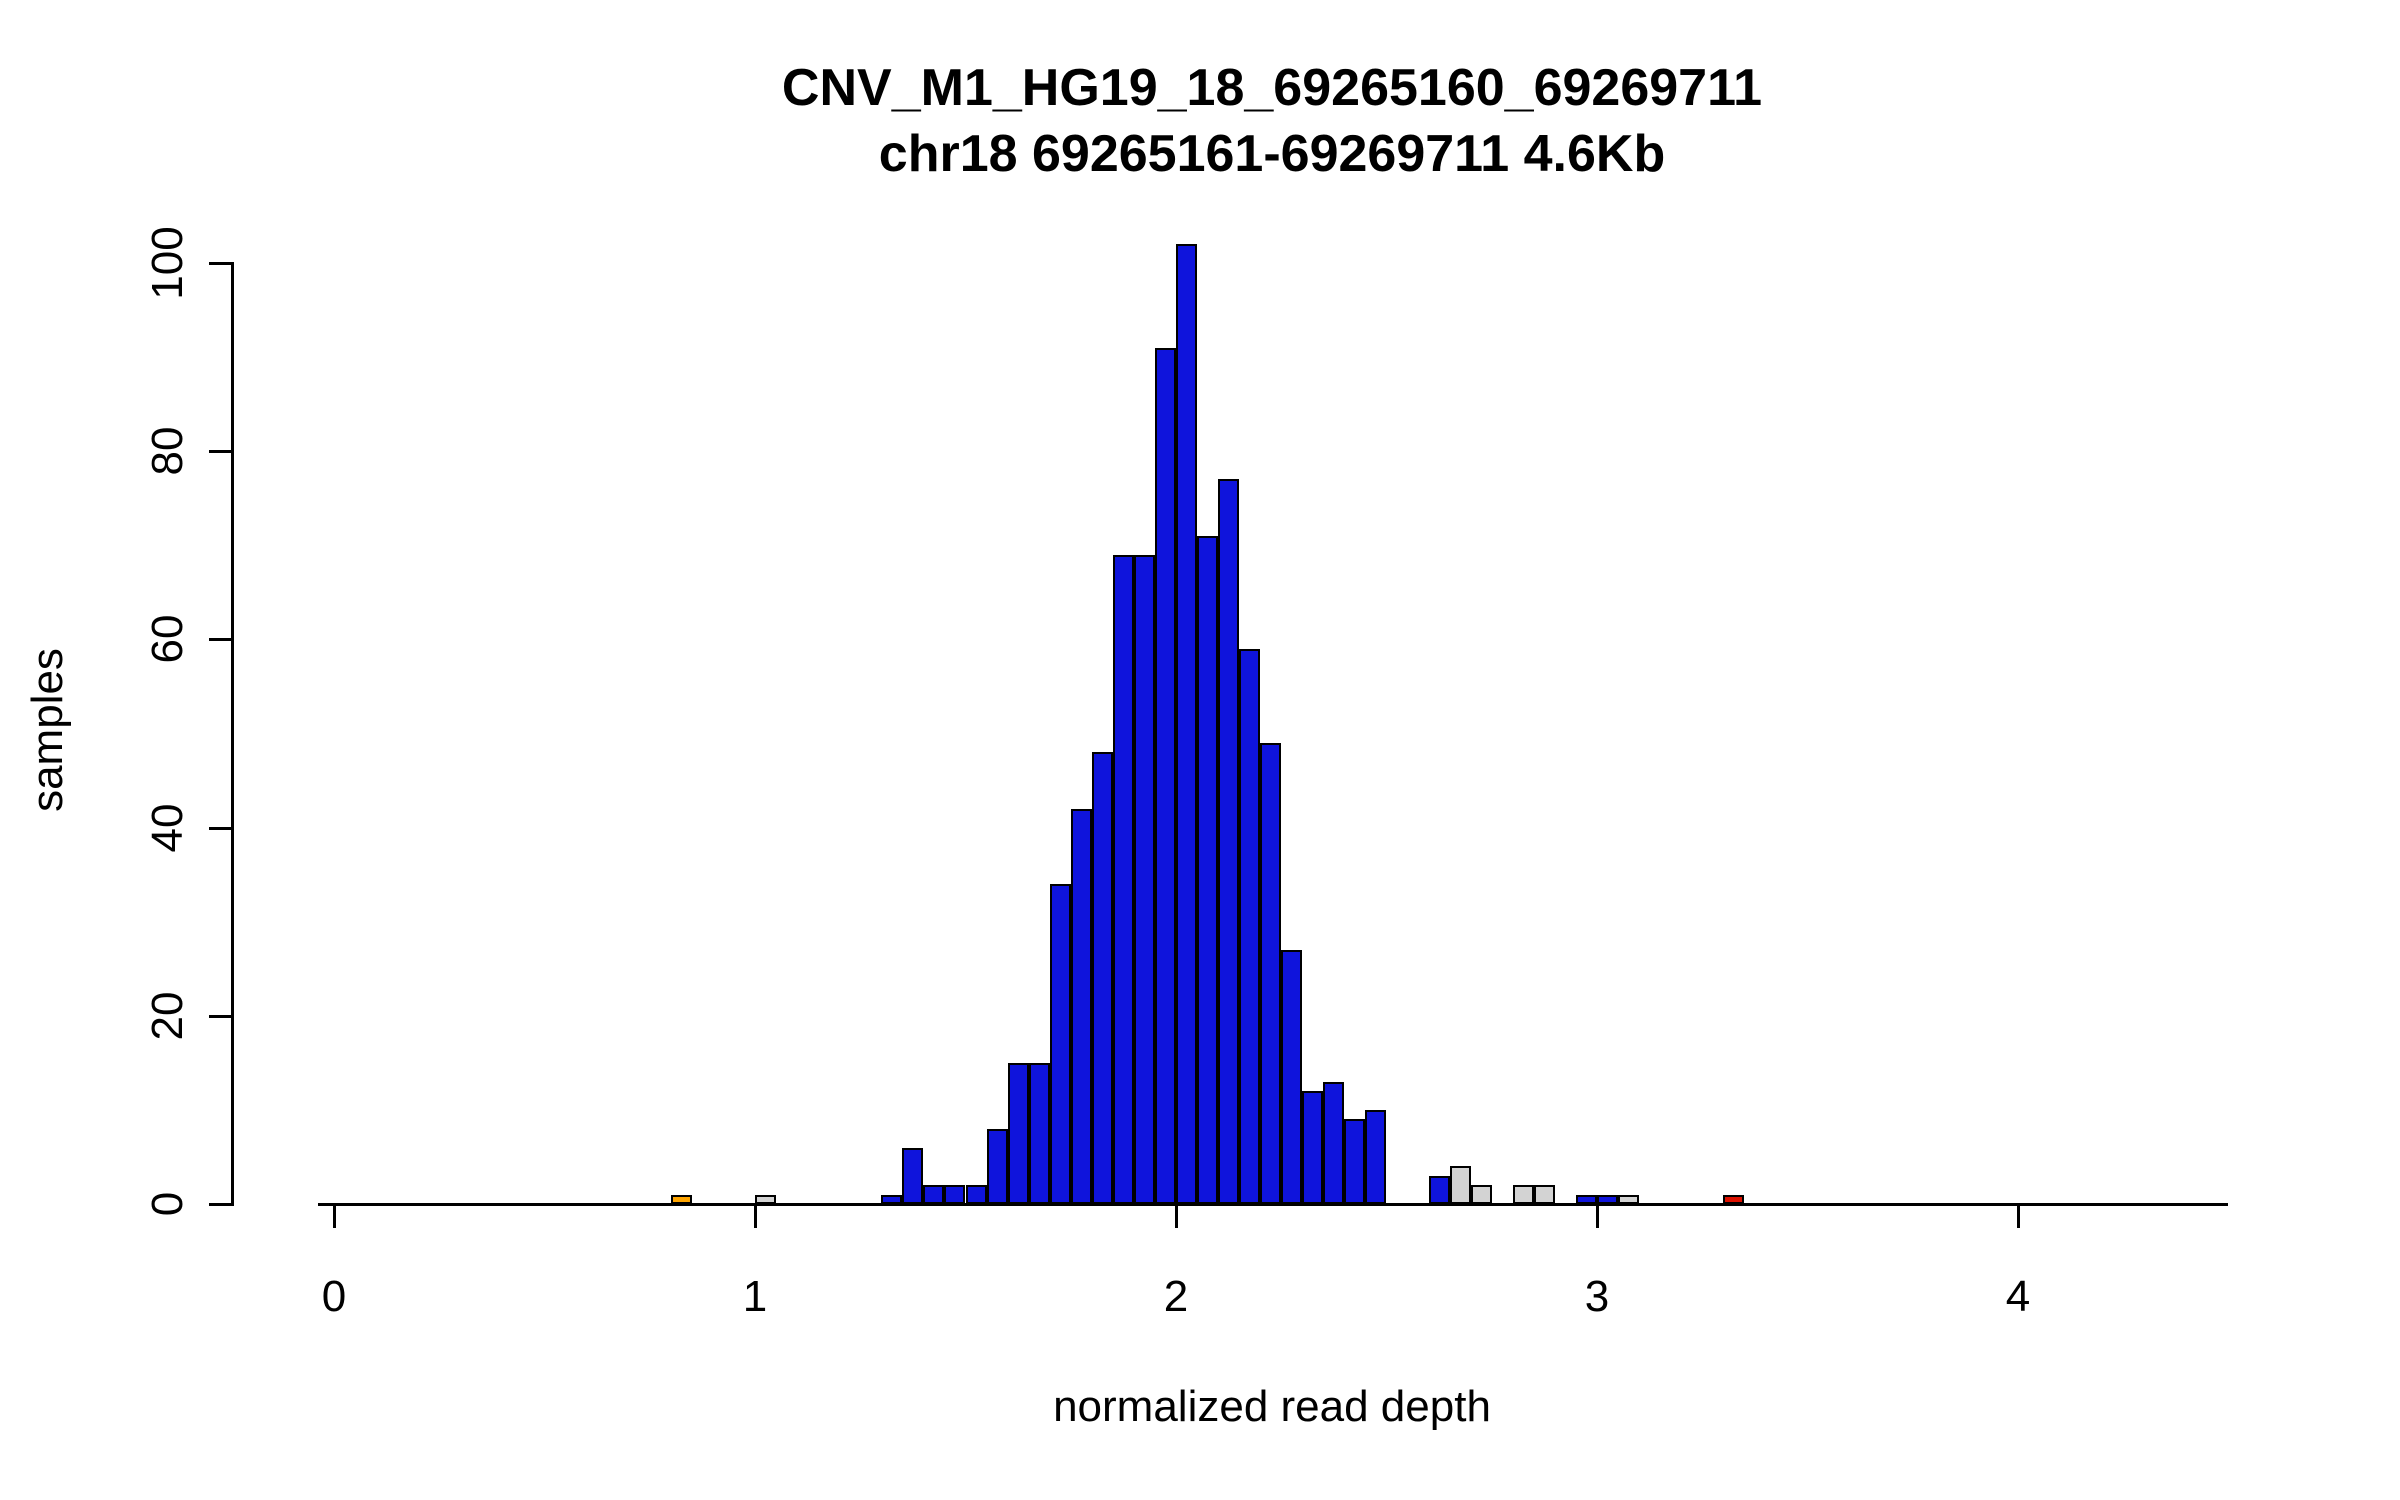 The width and height of the screenshot is (2400, 1500). What do you see at coordinates (167, 1016) in the screenshot?
I see `y-tick-label: 20` at bounding box center [167, 1016].